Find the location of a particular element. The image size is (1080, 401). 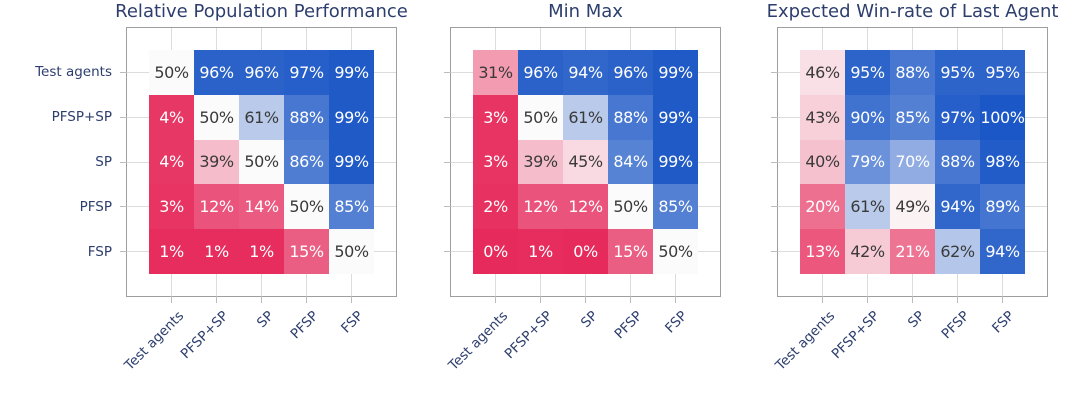

heatmap-cell: 94% is located at coordinates (1002, 251).